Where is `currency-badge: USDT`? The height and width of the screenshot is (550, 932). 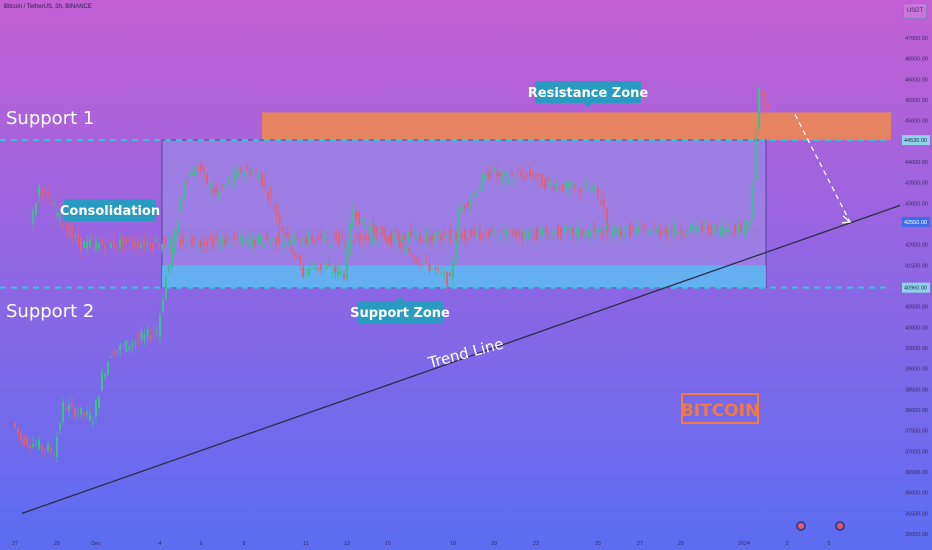
currency-badge: USDT is located at coordinates (915, 11).